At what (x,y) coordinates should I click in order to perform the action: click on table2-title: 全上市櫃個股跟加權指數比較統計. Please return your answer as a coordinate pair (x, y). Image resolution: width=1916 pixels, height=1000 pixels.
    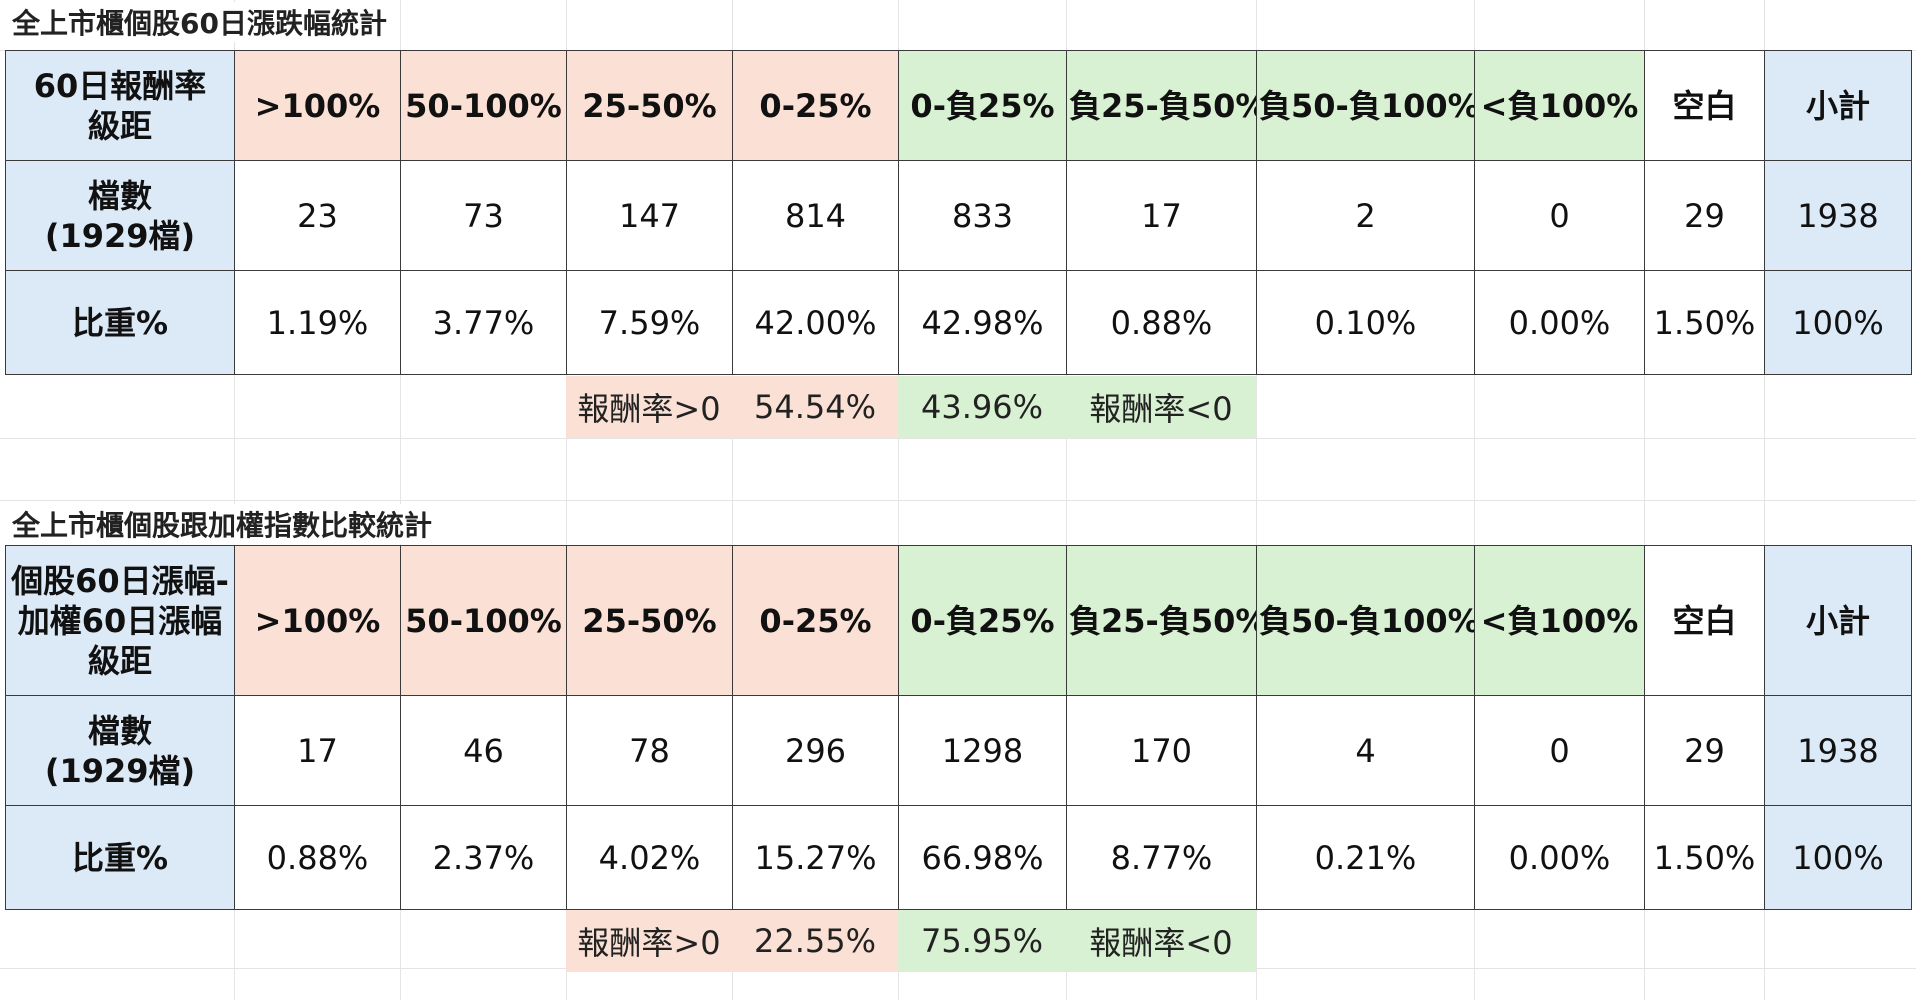
    Looking at the image, I should click on (225, 524).